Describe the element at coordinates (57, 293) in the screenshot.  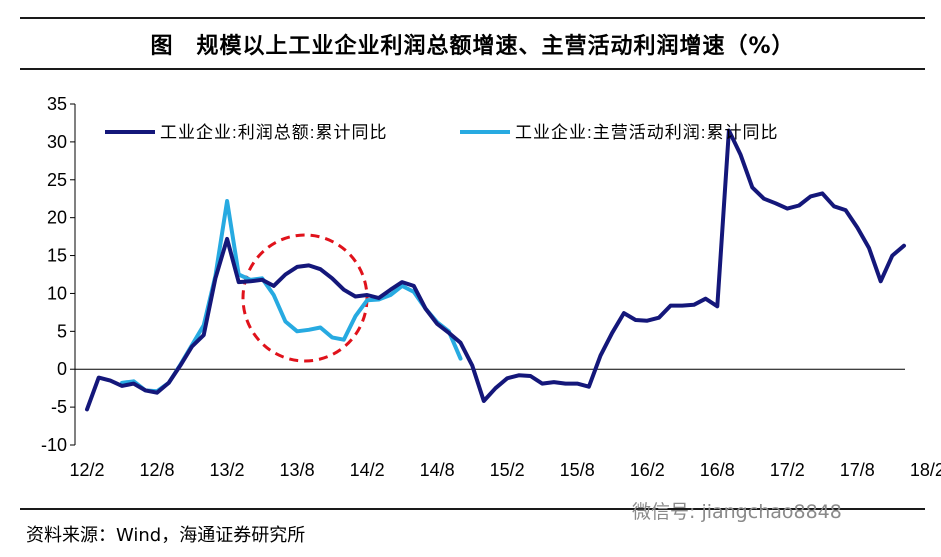
I see `y-tick-label: 10` at that location.